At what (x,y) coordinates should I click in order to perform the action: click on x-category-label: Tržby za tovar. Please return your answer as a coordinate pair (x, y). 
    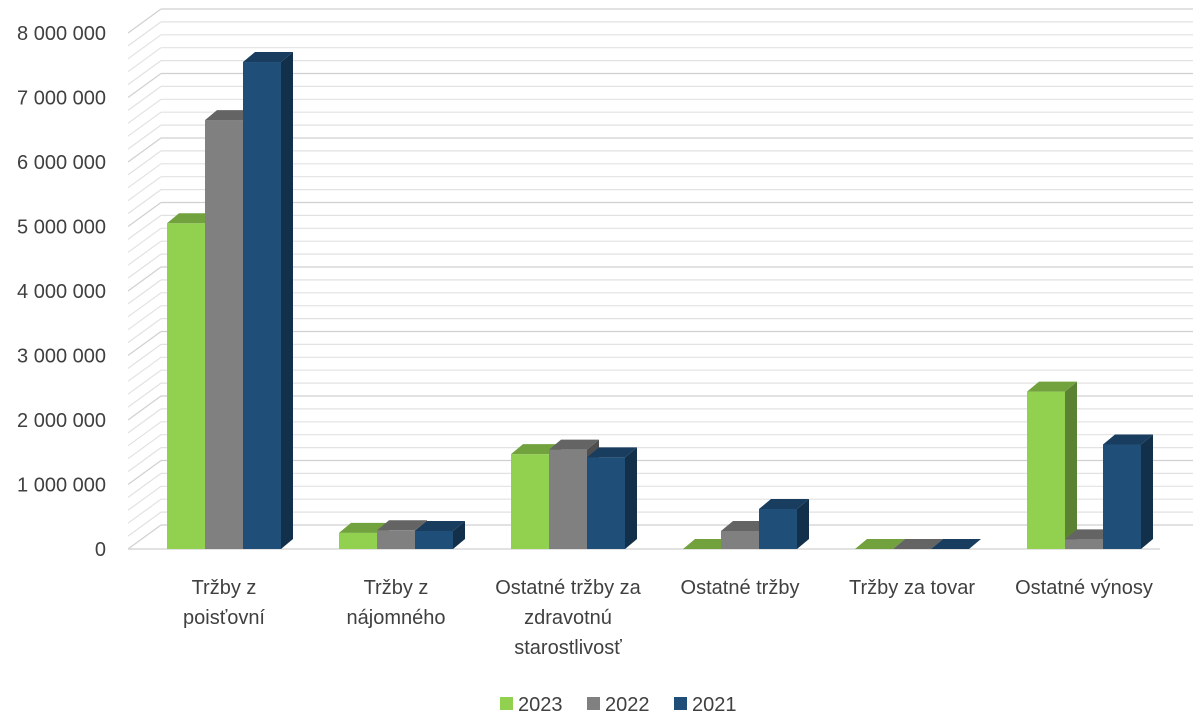
    Looking at the image, I should click on (912, 588).